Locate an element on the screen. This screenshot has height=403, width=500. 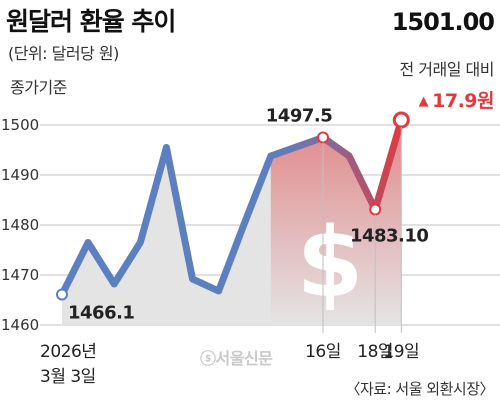
publisher-watermark: ⓢ서울신문 is located at coordinates (236, 358).